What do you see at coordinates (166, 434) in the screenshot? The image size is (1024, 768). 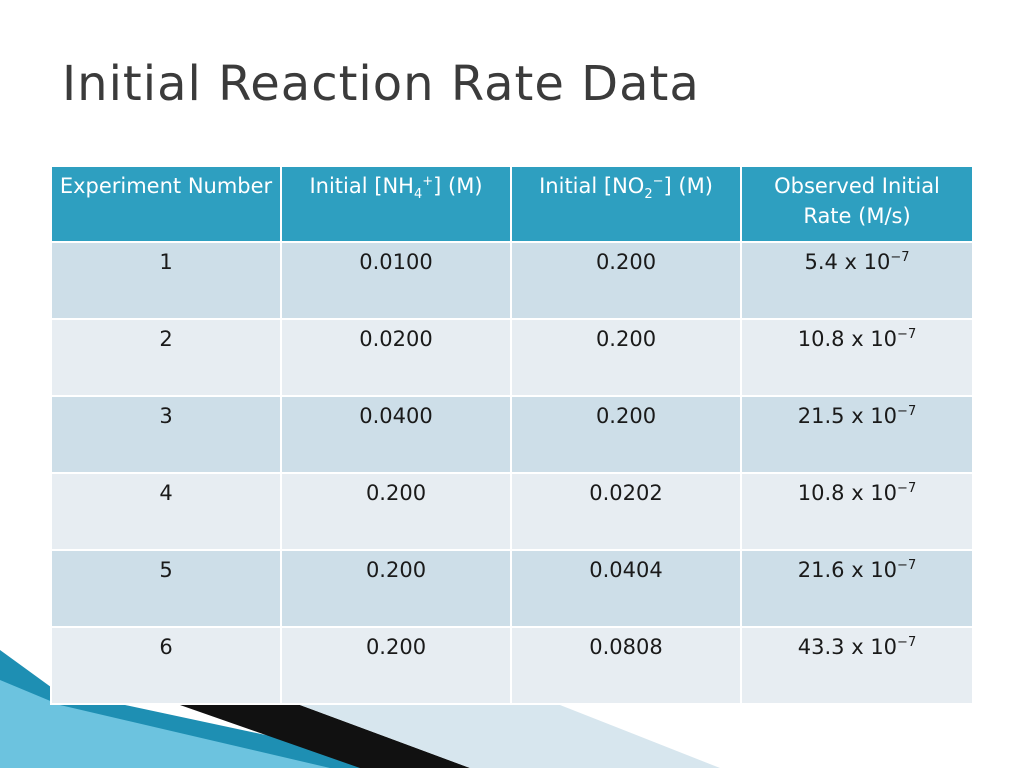 I see `cell-experiment: 3` at bounding box center [166, 434].